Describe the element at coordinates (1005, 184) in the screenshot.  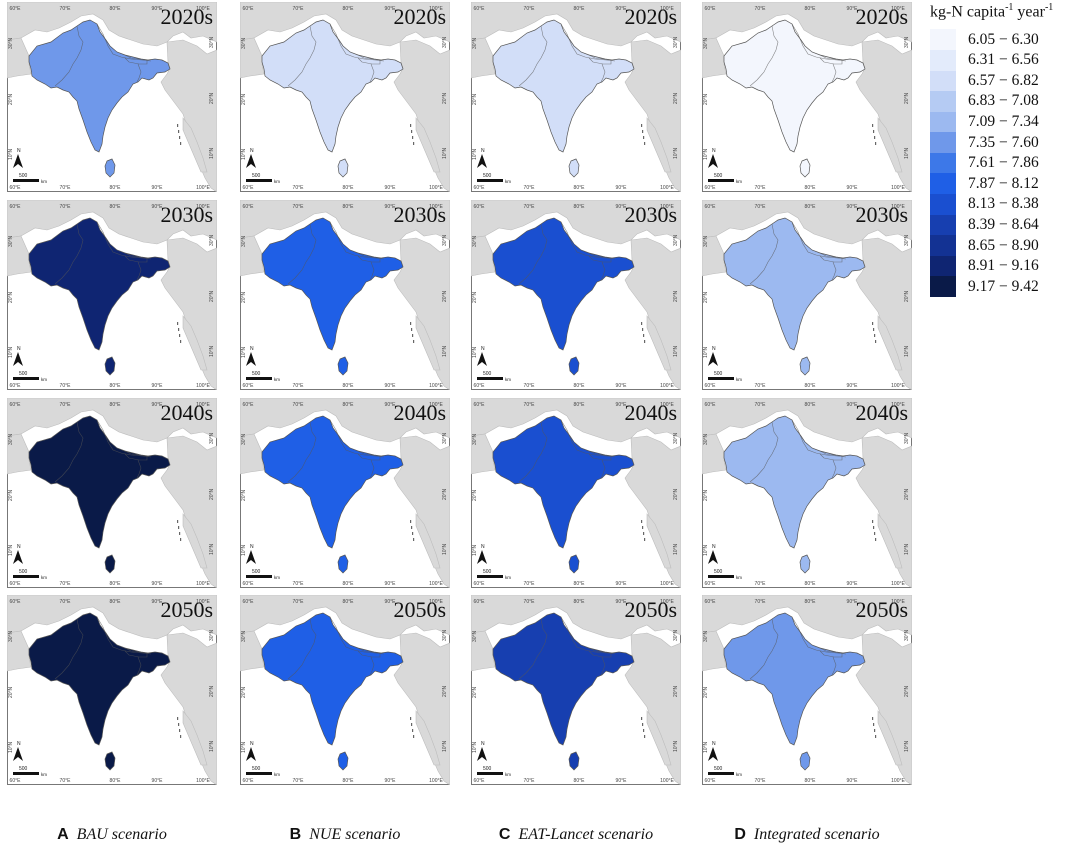
I see `legend-class: 7.87 − 8.12` at that location.